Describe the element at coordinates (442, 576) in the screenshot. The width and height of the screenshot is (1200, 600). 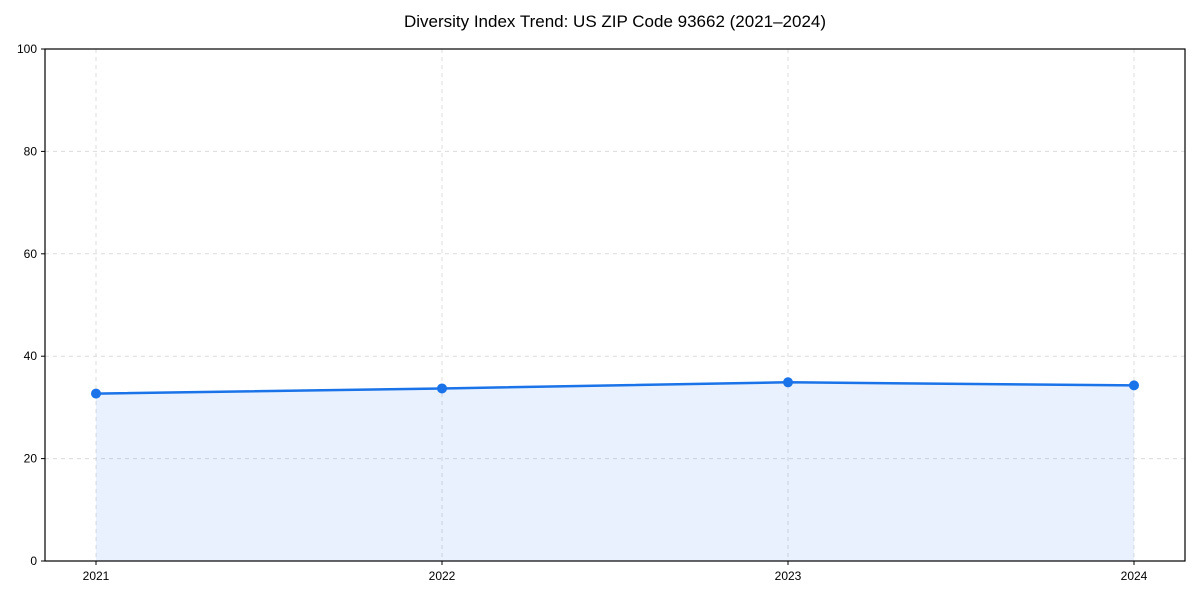
I see `x-tick-label: 2022` at that location.